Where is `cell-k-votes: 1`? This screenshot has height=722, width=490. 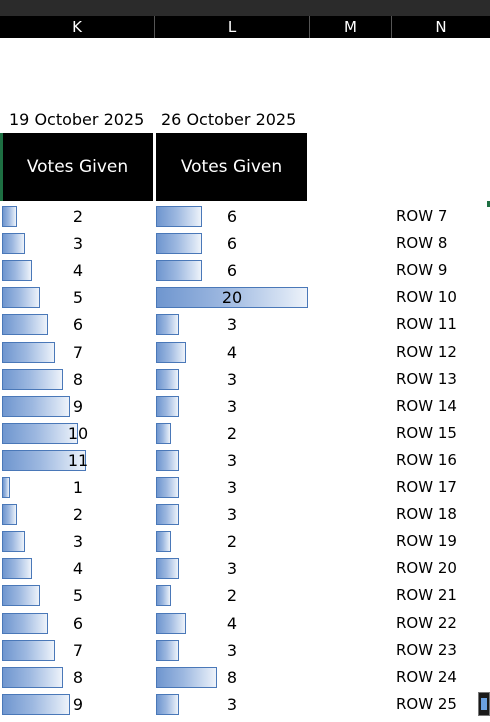
cell-k-votes: 1 is located at coordinates (78, 487).